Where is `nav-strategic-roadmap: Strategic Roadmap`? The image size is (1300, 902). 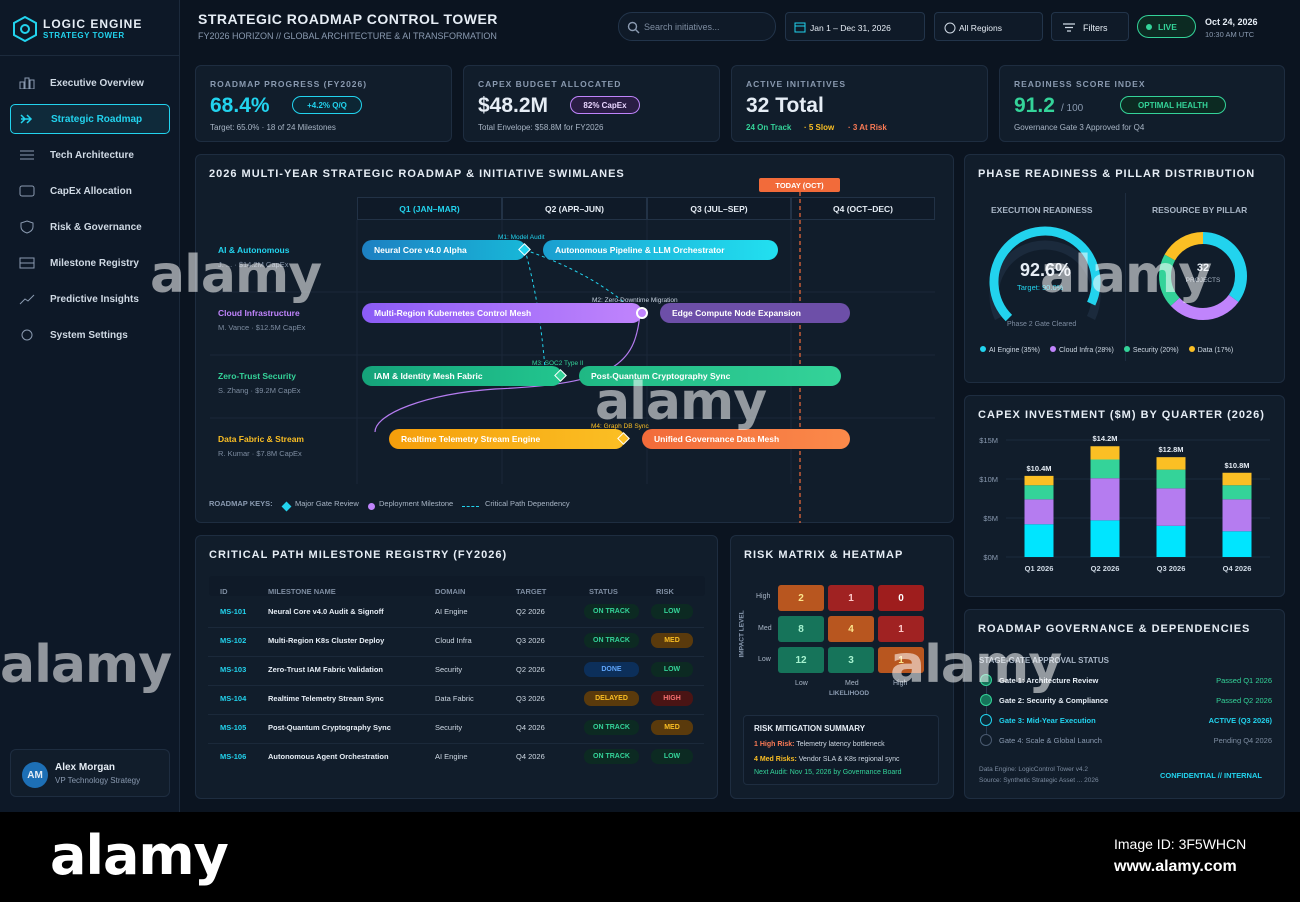 nav-strategic-roadmap: Strategic Roadmap is located at coordinates (90, 119).